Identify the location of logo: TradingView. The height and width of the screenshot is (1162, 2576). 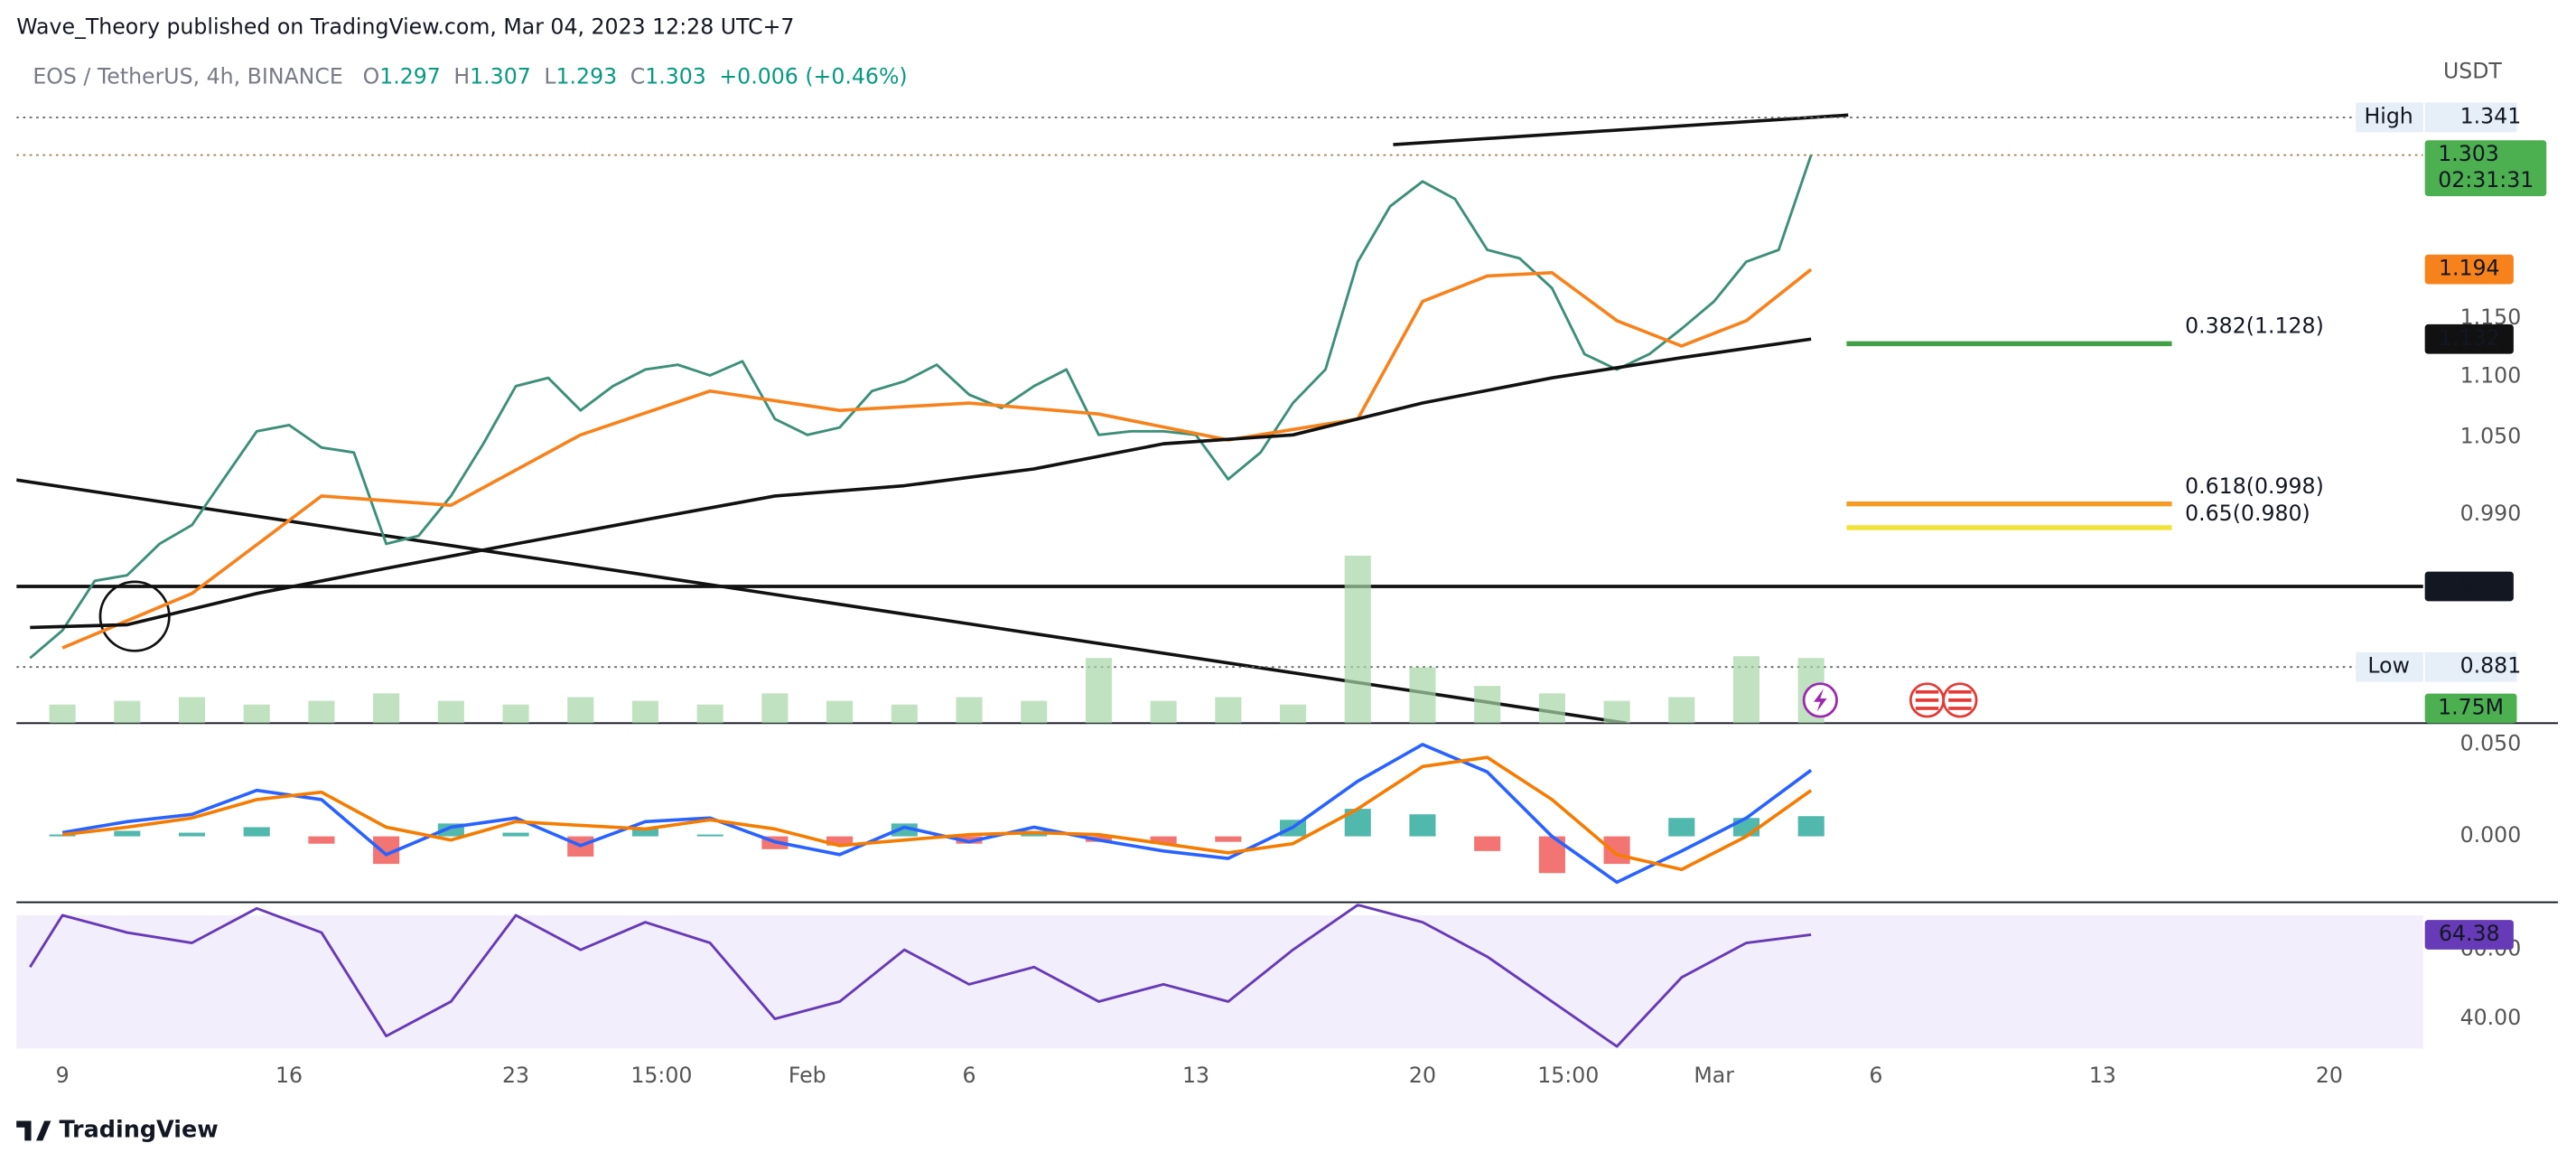
(117, 1129).